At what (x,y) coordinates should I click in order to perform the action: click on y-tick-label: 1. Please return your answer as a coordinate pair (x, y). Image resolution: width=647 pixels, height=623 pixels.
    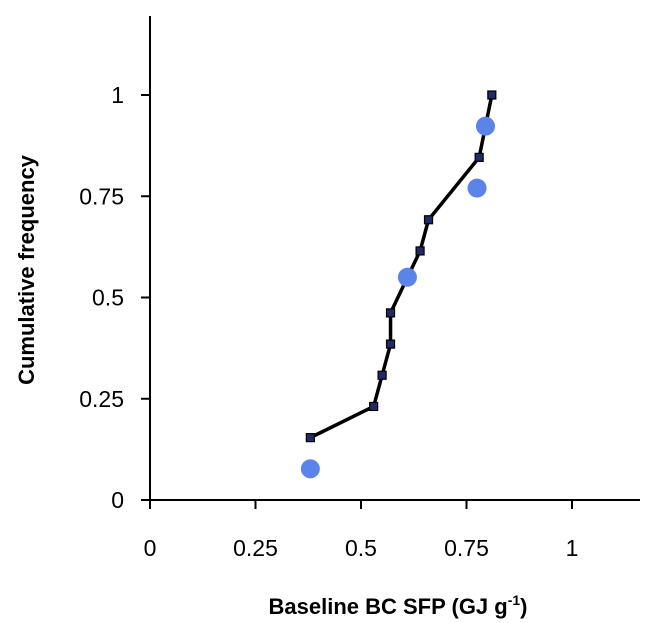
    Looking at the image, I should click on (117, 95).